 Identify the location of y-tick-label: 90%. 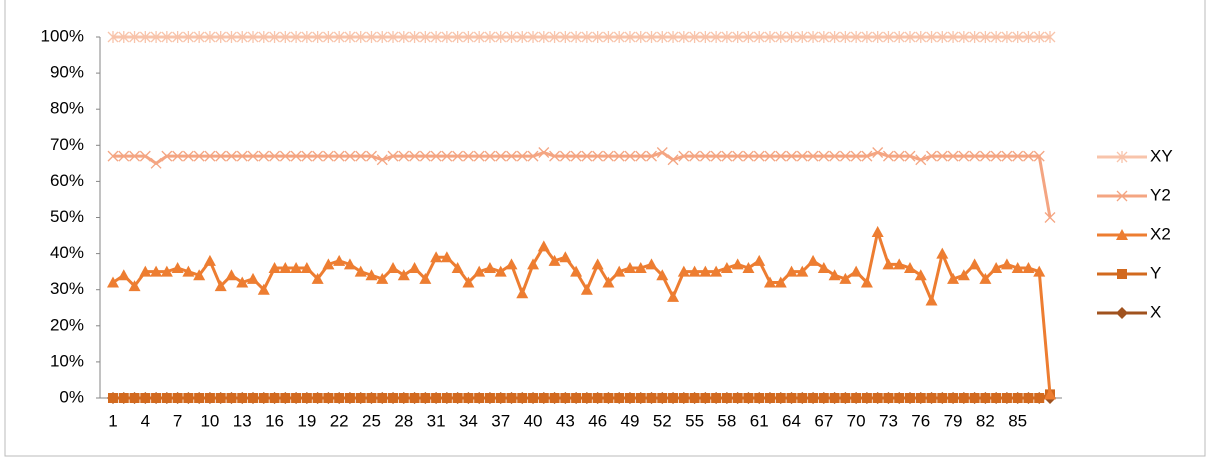
(67, 72).